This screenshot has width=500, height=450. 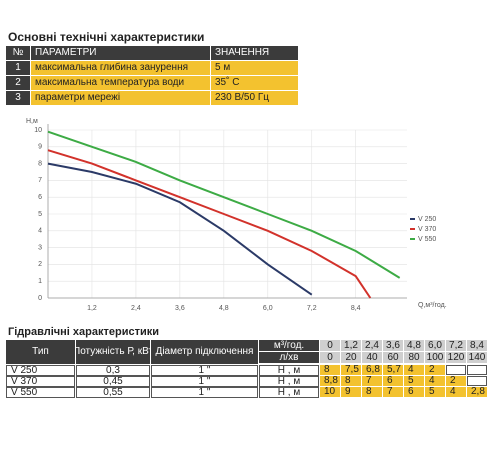 What do you see at coordinates (427, 229) in the screenshot?
I see `legend-label: V 370` at bounding box center [427, 229].